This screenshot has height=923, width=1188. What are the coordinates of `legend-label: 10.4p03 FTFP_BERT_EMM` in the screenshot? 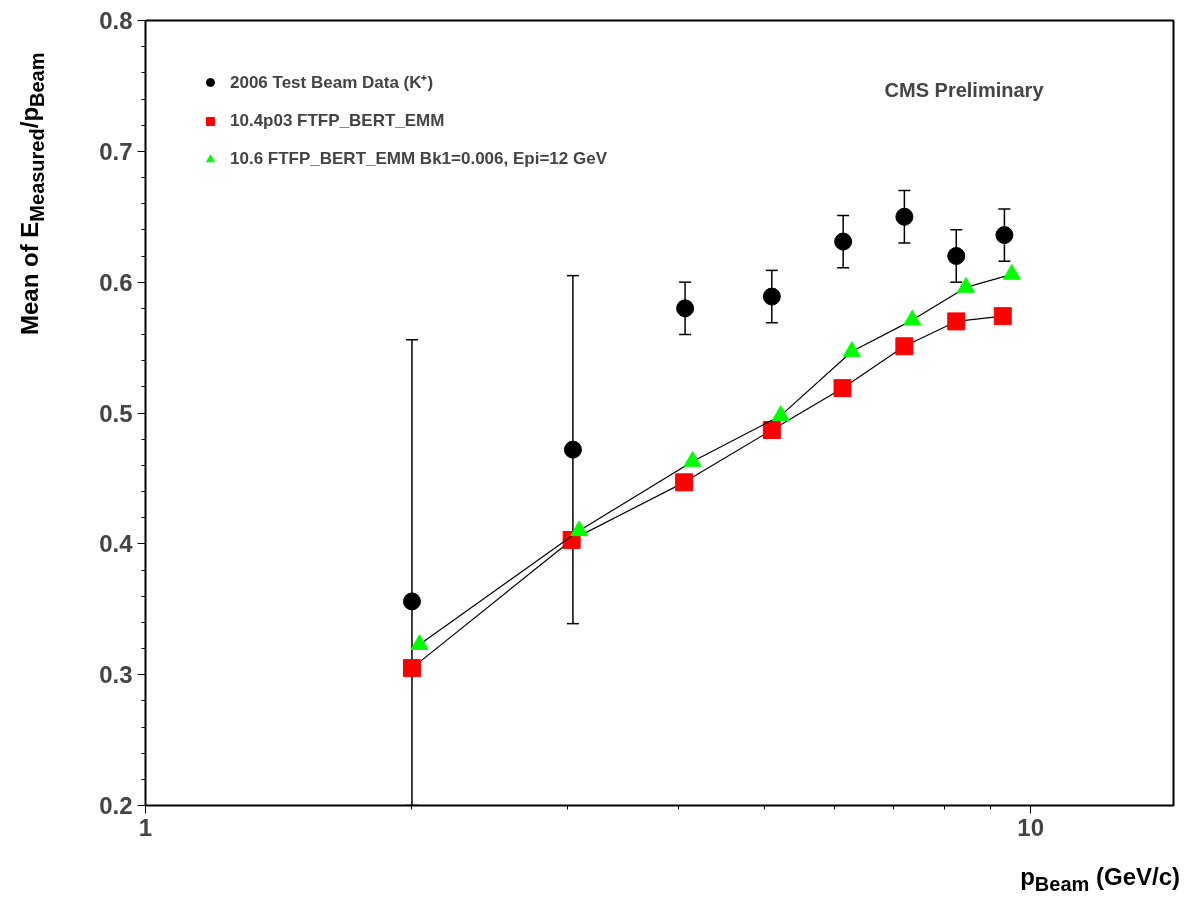 It's located at (337, 121).